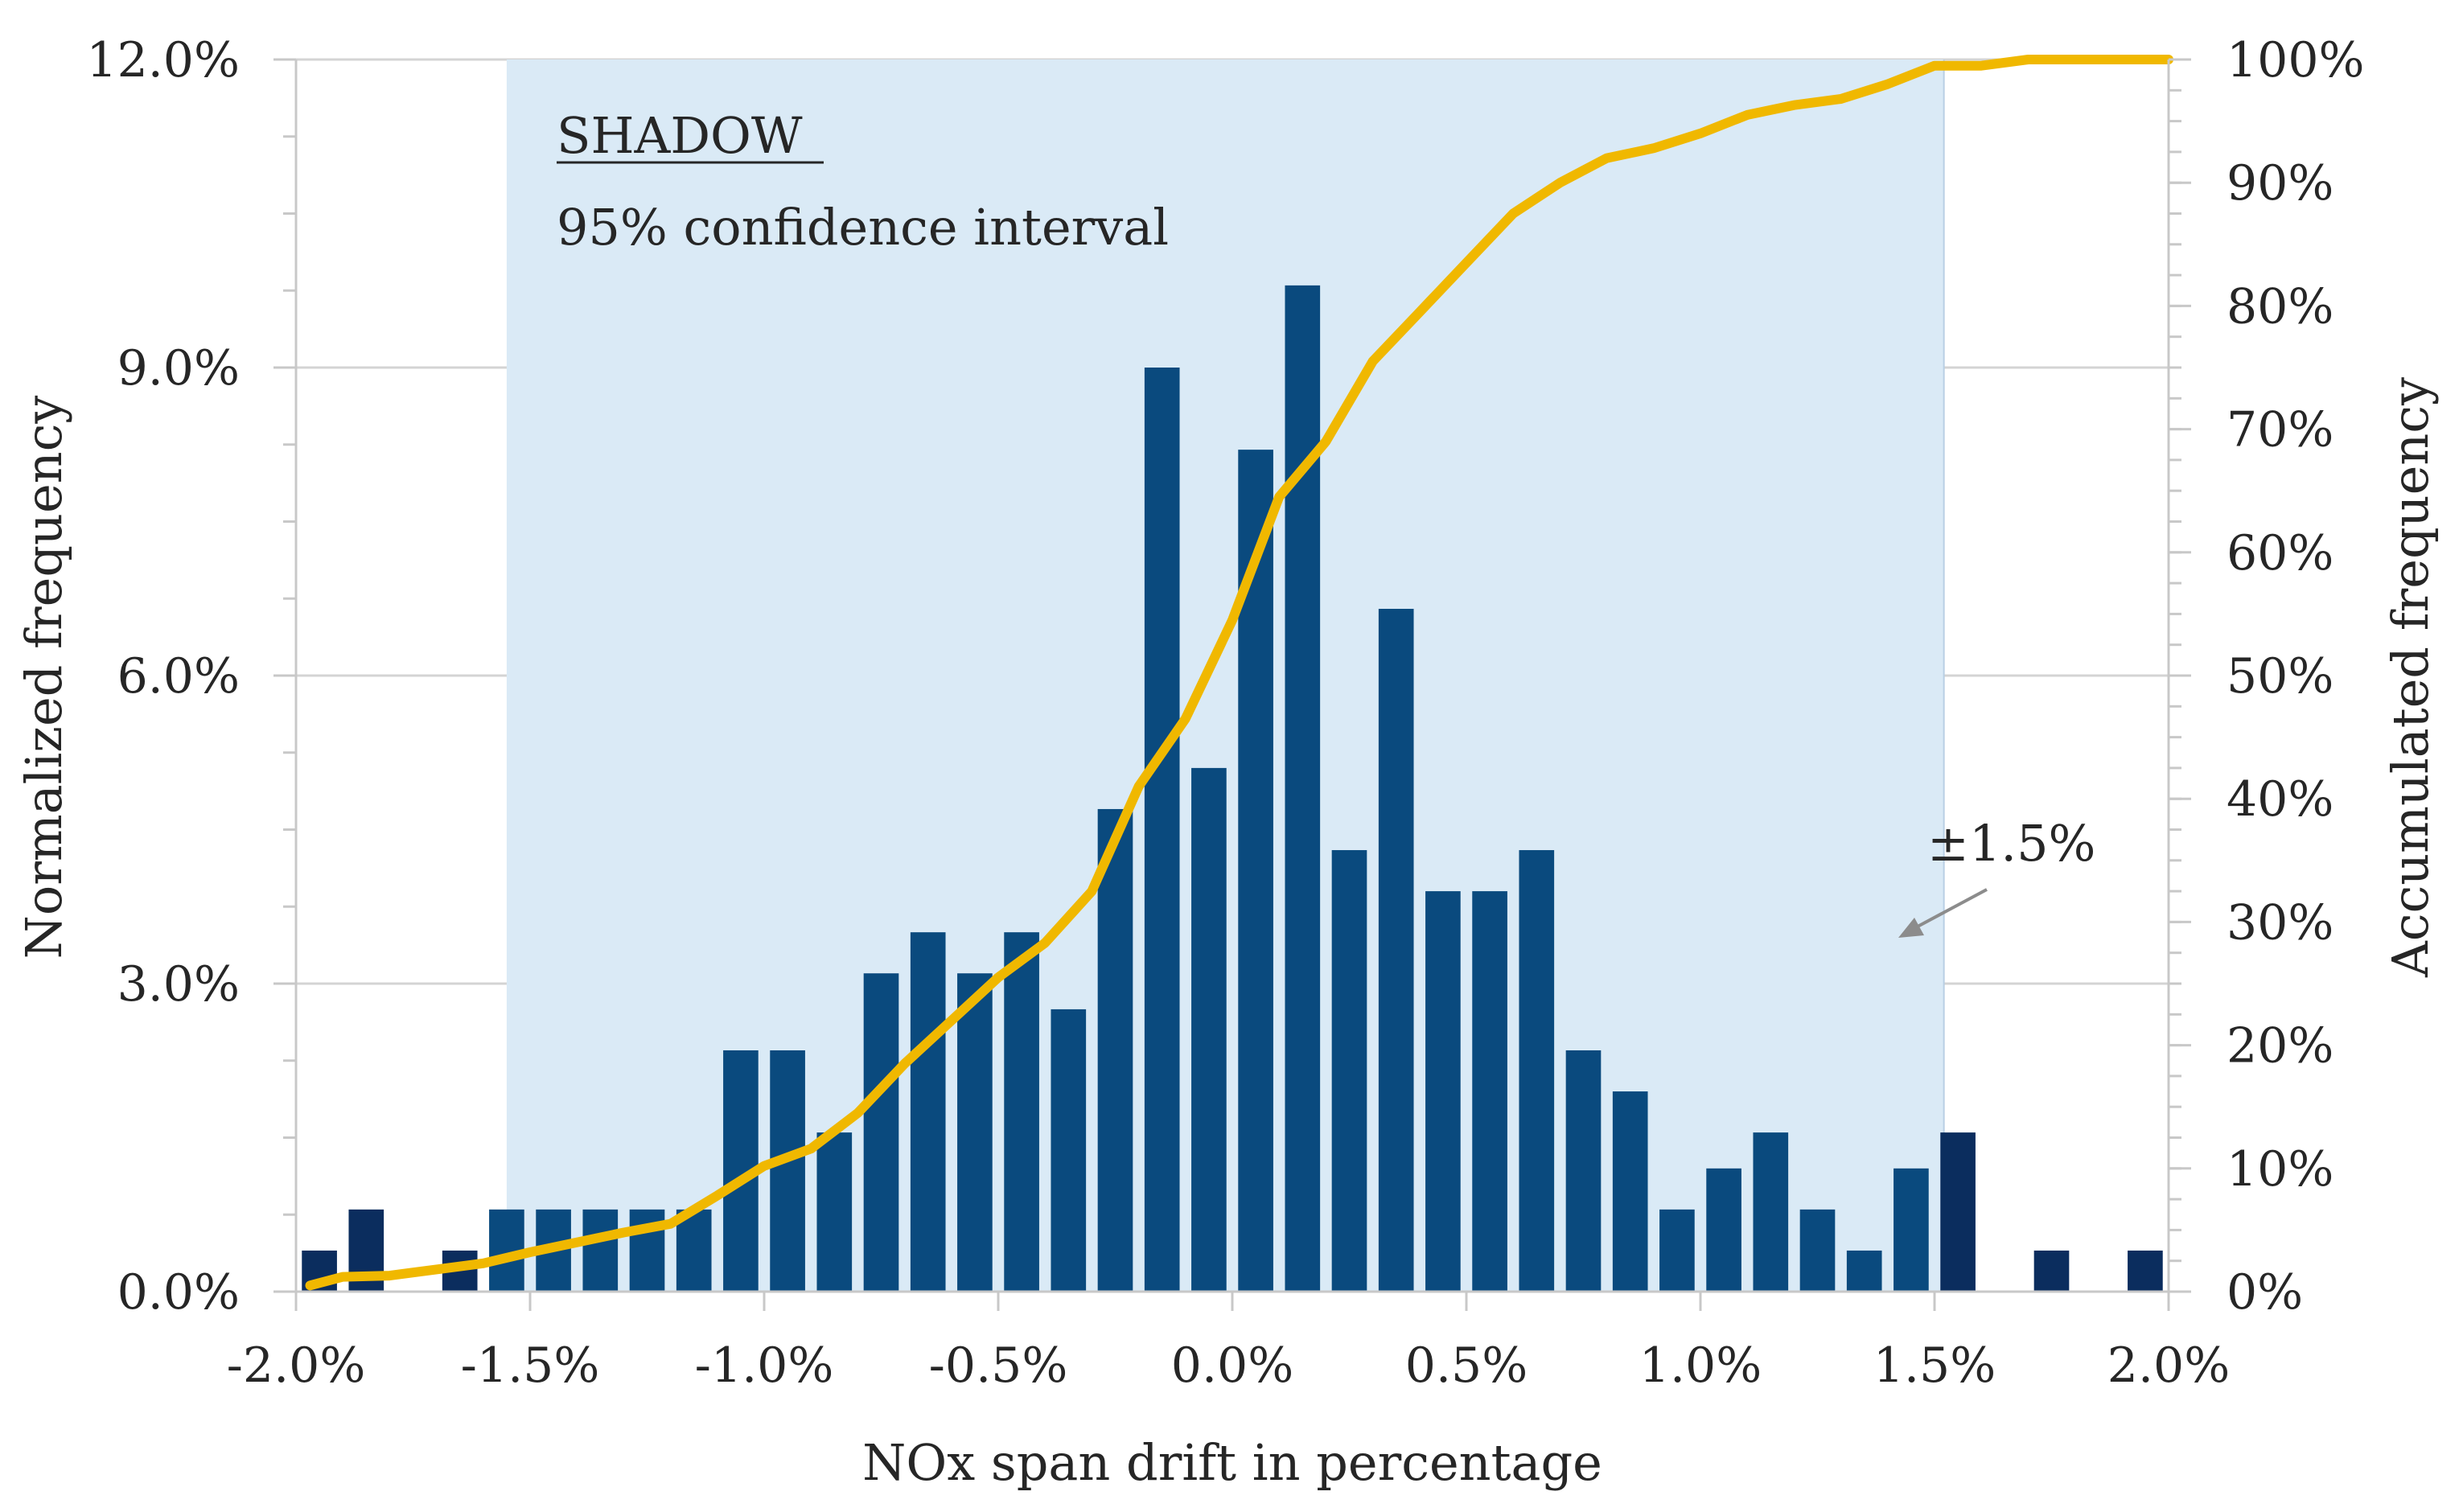 Image resolution: width=2463 pixels, height=1512 pixels. I want to click on x-tick-label: 0.5%, so click(1466, 1366).